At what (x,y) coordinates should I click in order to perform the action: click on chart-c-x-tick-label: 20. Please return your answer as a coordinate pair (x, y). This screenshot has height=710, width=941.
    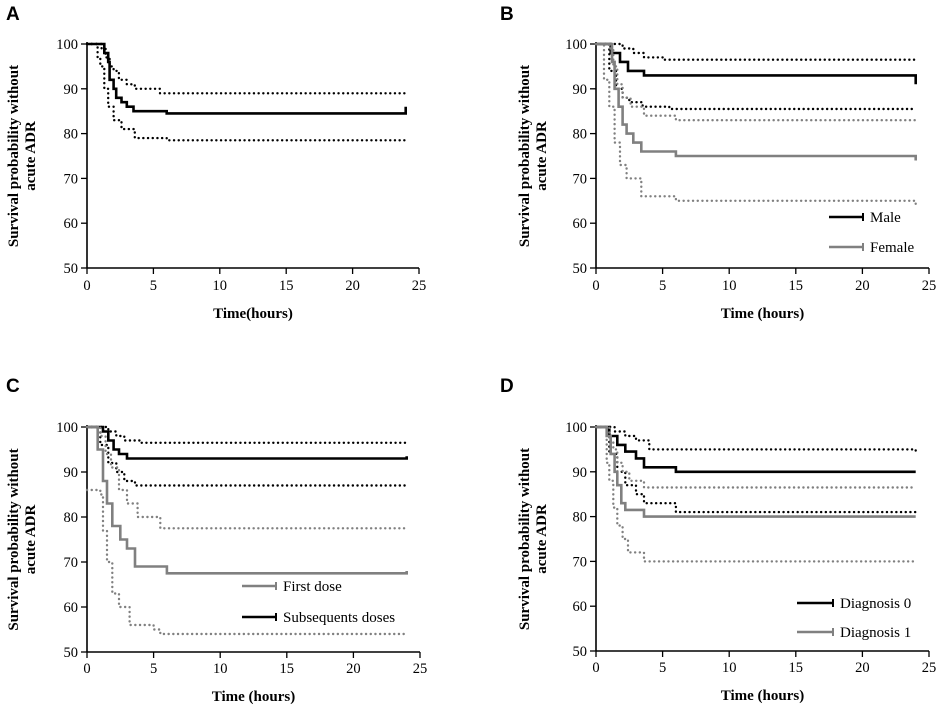
    Looking at the image, I should click on (353, 669).